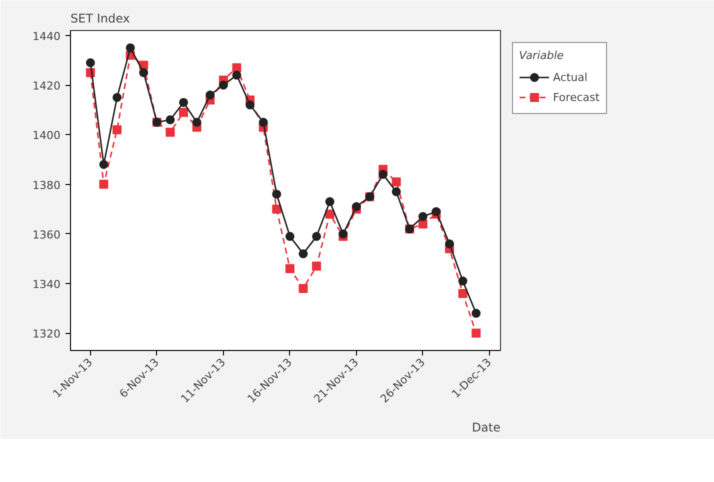  Describe the element at coordinates (46, 235) in the screenshot. I see `y-tick-label: 1360` at that location.